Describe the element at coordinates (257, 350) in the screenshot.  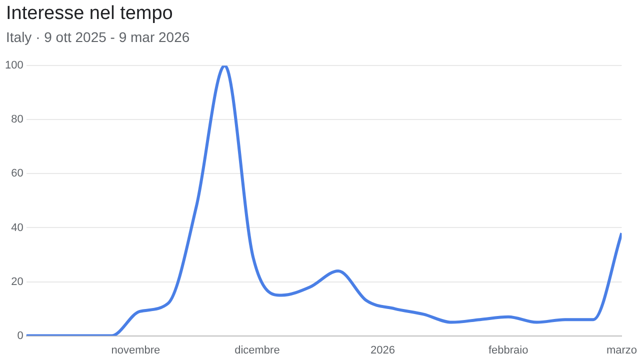
I see `x-tick-label: dicembre` at that location.